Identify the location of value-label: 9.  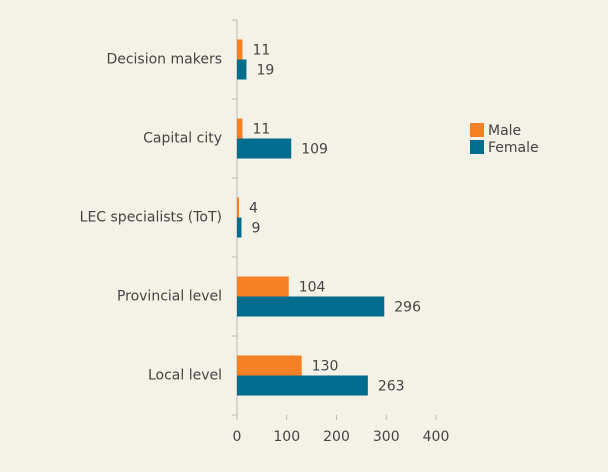
(255, 229).